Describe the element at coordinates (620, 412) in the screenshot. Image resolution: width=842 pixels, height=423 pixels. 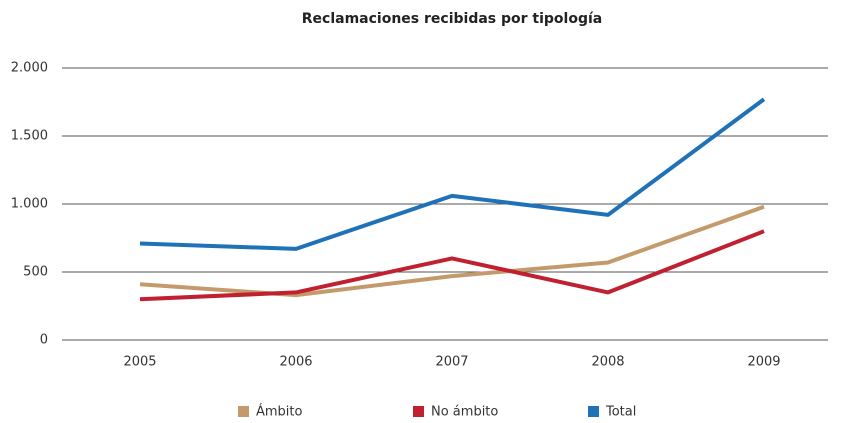
I see `legend-label: Total` at that location.